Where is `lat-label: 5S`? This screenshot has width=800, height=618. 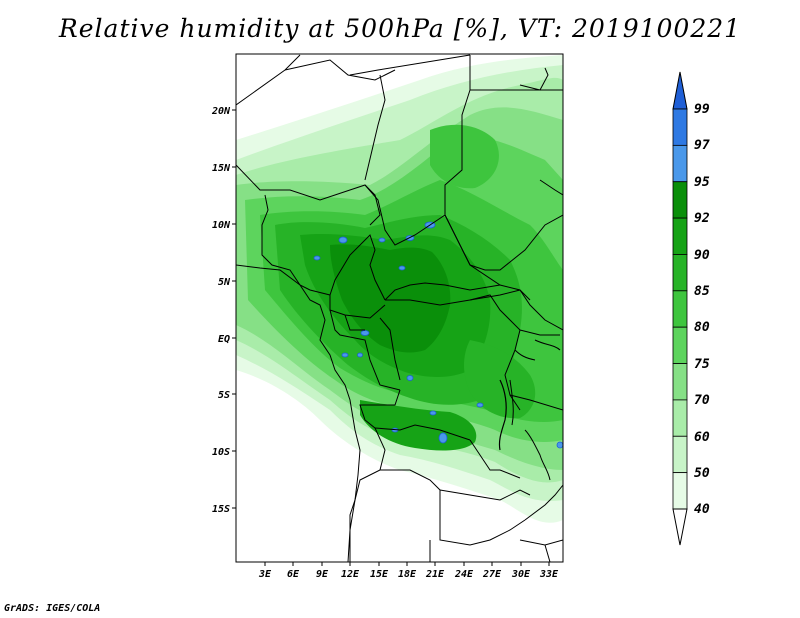
lat-label: 5S is located at coordinates (224, 395).